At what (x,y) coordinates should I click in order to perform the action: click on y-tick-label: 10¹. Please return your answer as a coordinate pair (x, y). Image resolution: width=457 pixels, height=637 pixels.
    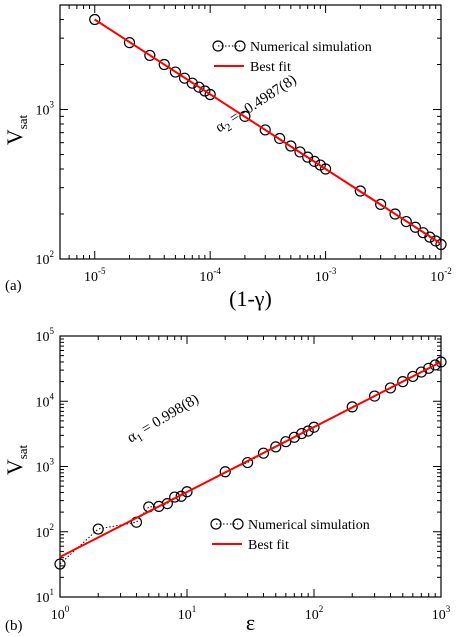
    Looking at the image, I should click on (45, 596).